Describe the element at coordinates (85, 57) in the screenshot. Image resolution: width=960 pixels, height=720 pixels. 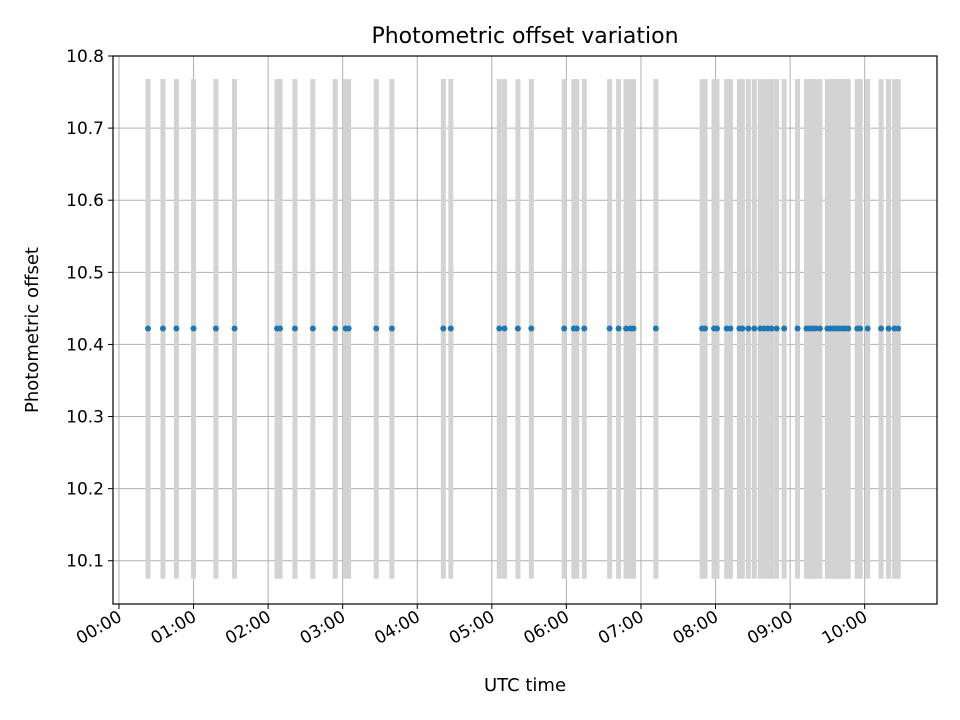
I see `y-tick-label: 10.8` at that location.